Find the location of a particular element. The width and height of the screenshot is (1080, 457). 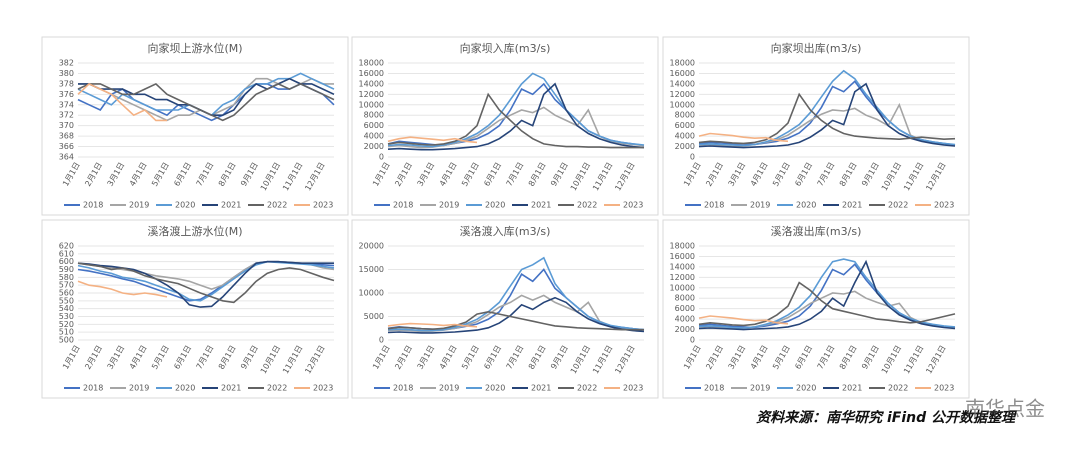

y-tick-label: 620 is located at coordinates (66, 246).